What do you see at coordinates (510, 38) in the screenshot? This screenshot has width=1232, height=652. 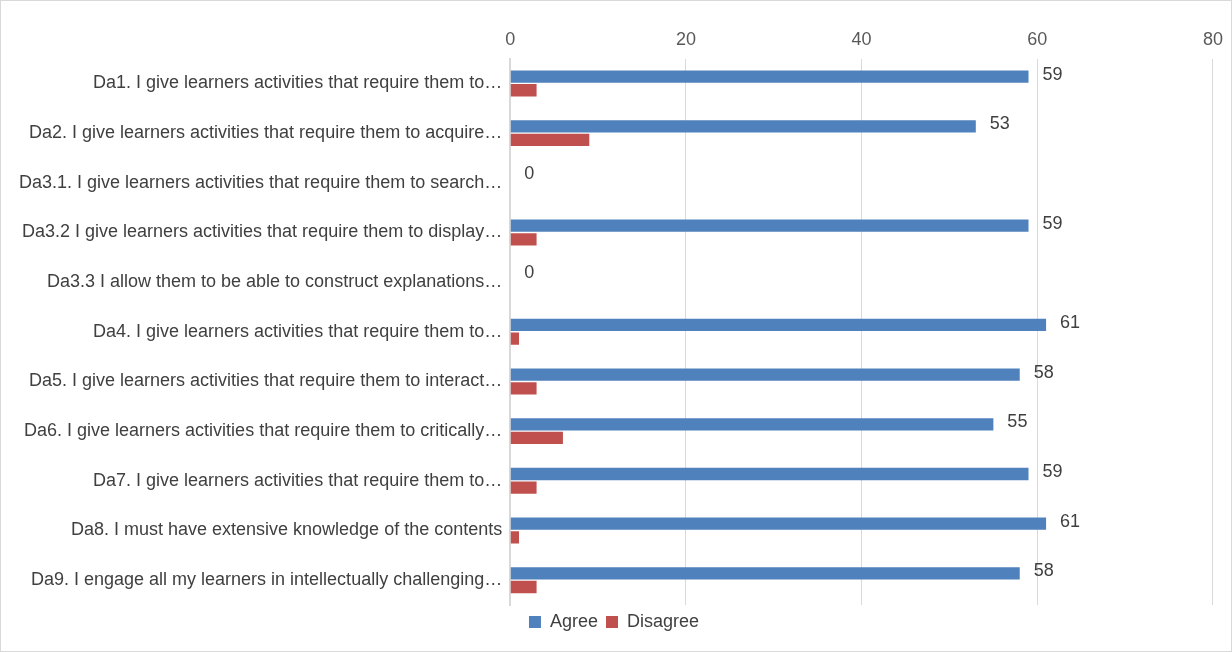 I see `x-tick-label: 0` at bounding box center [510, 38].